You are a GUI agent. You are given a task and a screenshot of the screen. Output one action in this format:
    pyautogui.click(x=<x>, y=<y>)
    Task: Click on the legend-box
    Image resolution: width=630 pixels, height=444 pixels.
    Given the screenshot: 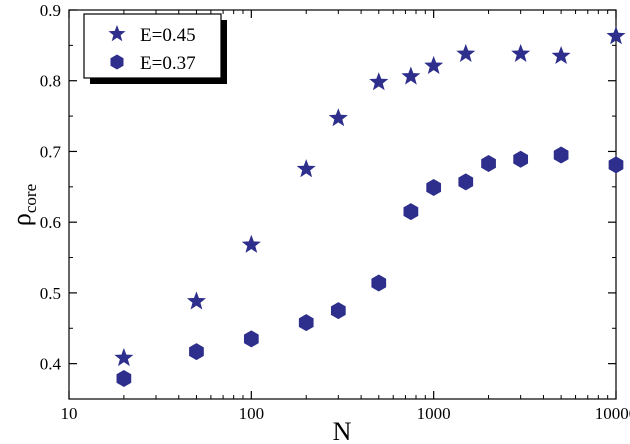 What is the action you would take?
    pyautogui.click(x=152, y=46)
    